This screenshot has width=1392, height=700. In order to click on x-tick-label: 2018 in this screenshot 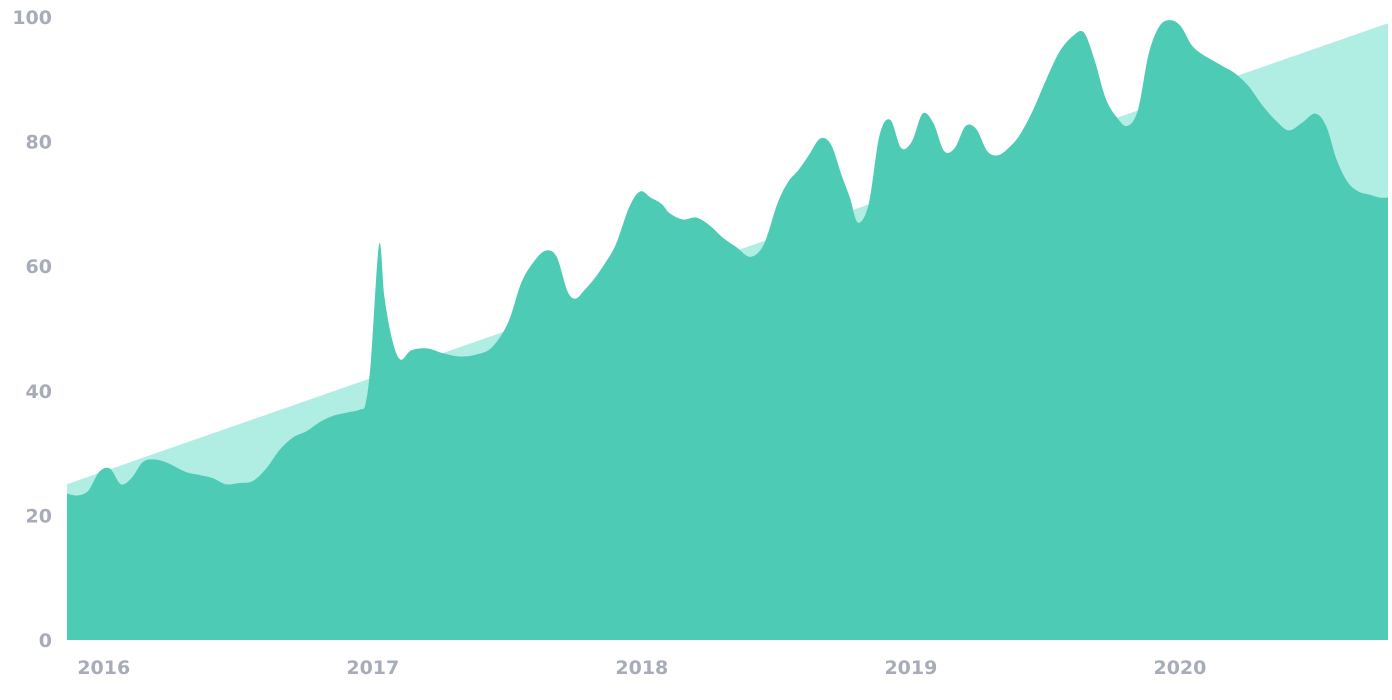, I will do `click(641, 668)`.